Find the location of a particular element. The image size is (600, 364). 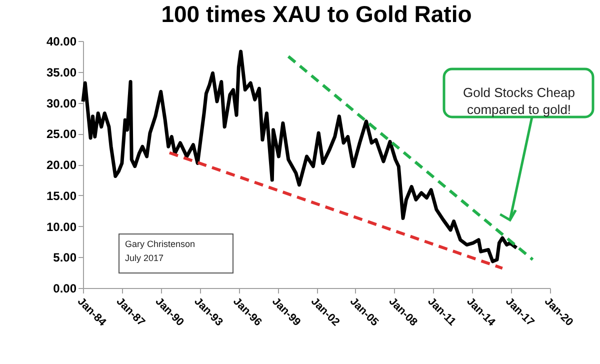

y-tick-label: 25.00 is located at coordinates (61, 134).